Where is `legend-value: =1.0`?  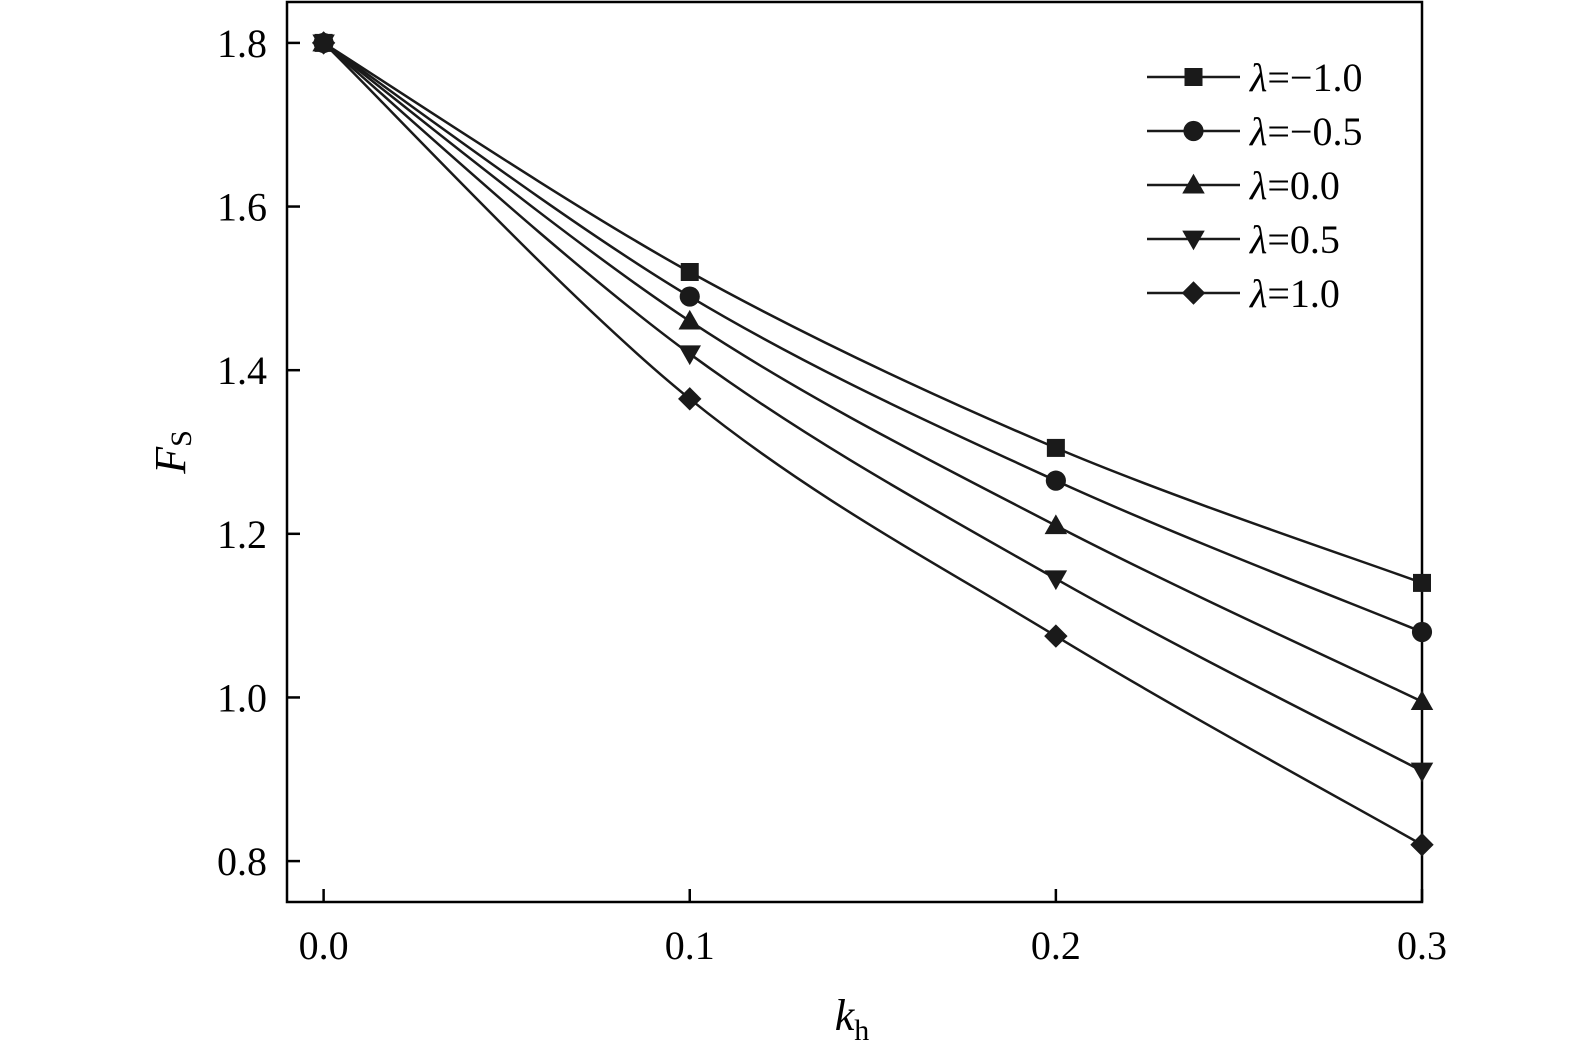
legend-value: =1.0 is located at coordinates (1303, 293).